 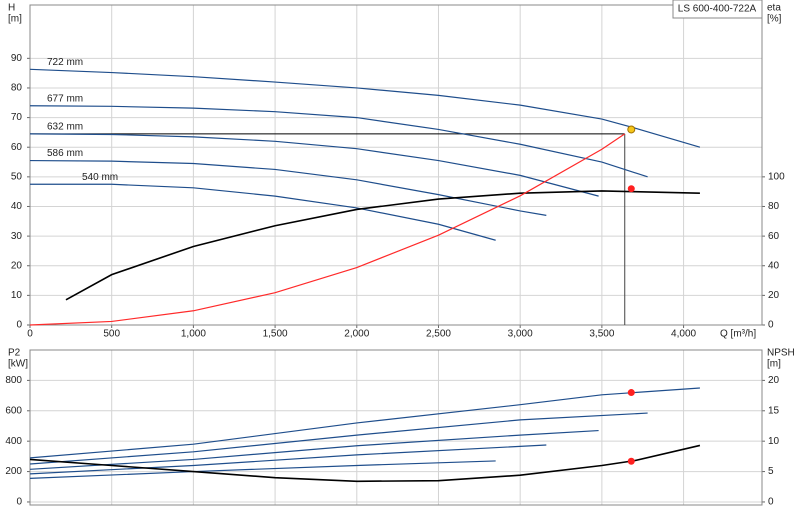 I want to click on y-axis-label: P2, so click(x=14, y=353).